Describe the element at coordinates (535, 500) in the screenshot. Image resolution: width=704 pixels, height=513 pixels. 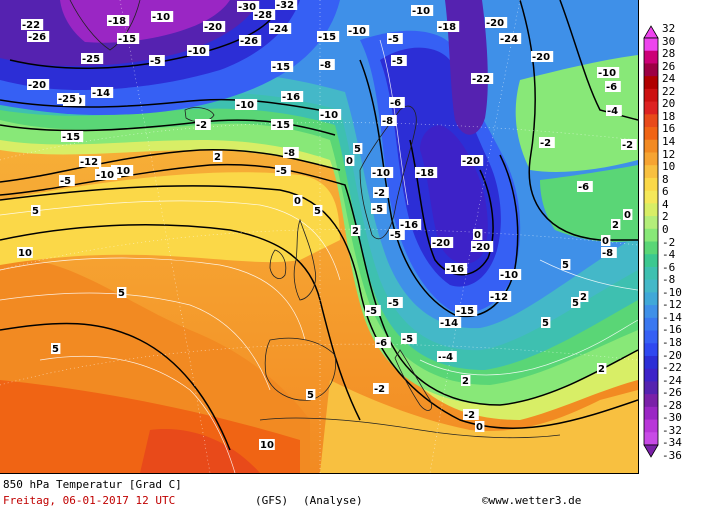
I see `credit-link: www.wetter3.de` at that location.